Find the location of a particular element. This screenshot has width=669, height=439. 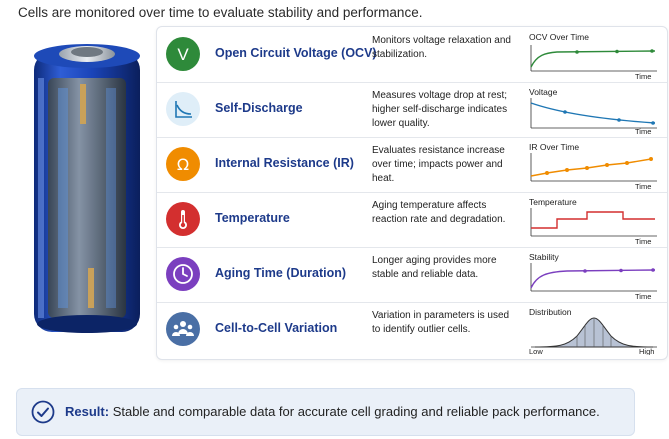

check-circle-icon is located at coordinates (43, 412).